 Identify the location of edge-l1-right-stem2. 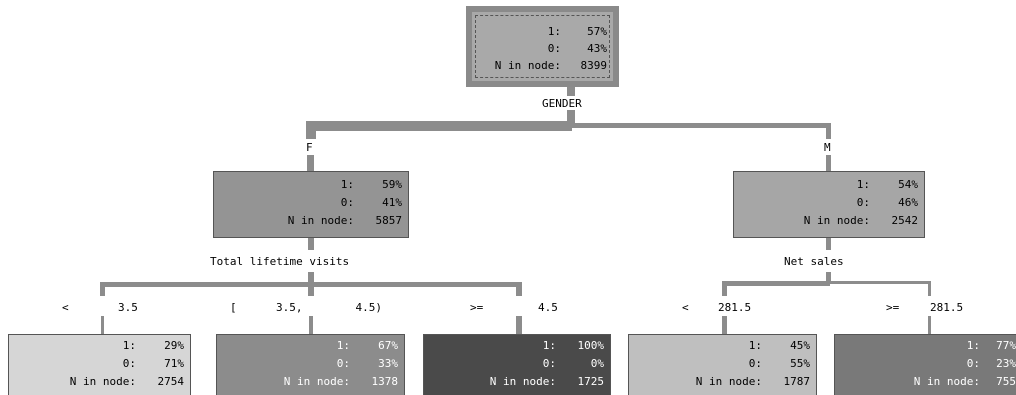
(828, 278).